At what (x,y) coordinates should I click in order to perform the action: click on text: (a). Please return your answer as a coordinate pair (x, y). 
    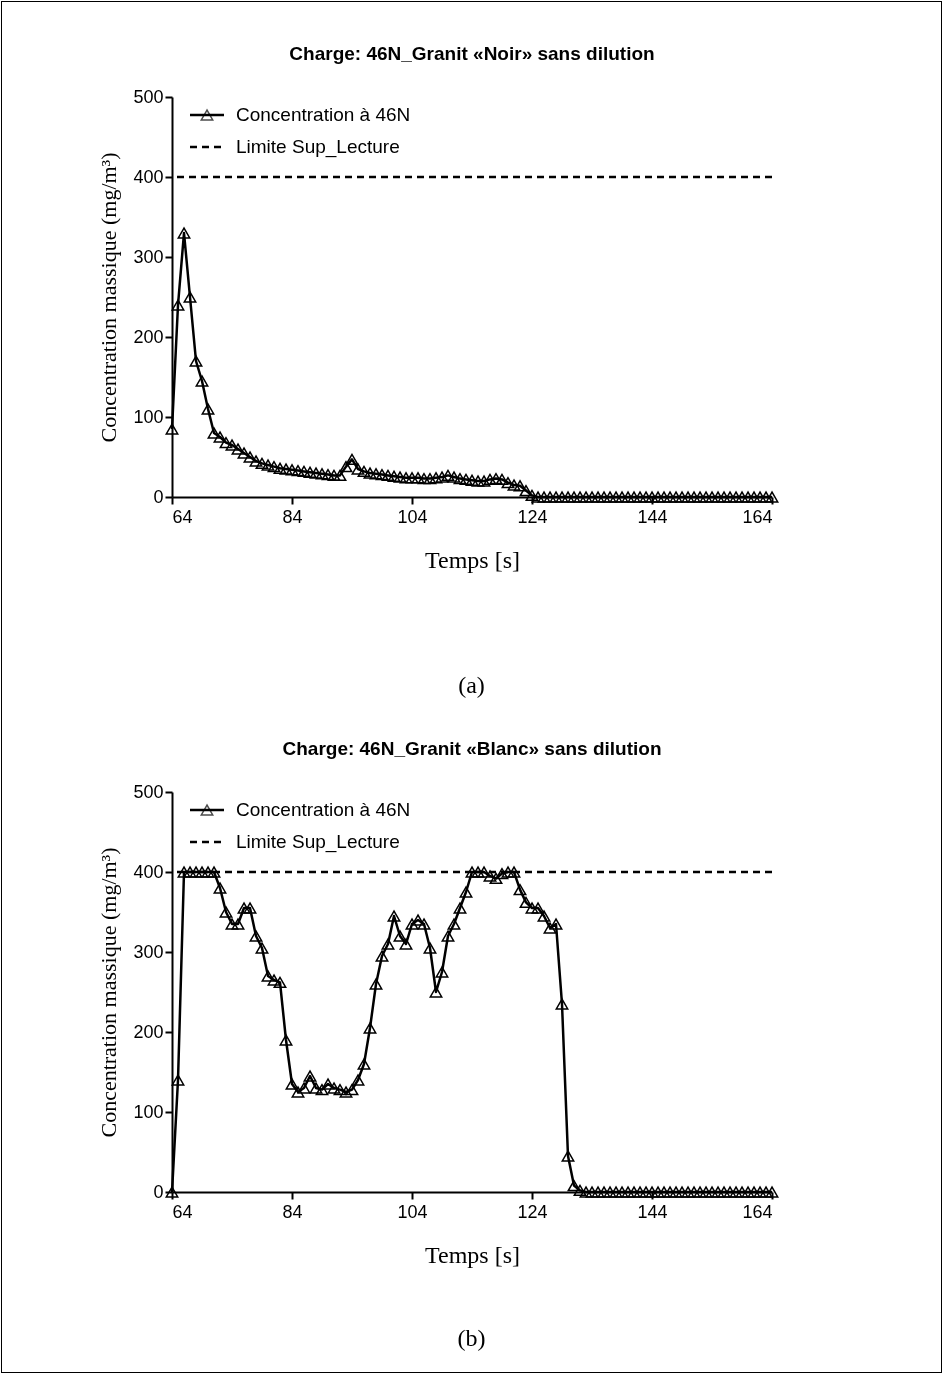
    Looking at the image, I should click on (471, 685).